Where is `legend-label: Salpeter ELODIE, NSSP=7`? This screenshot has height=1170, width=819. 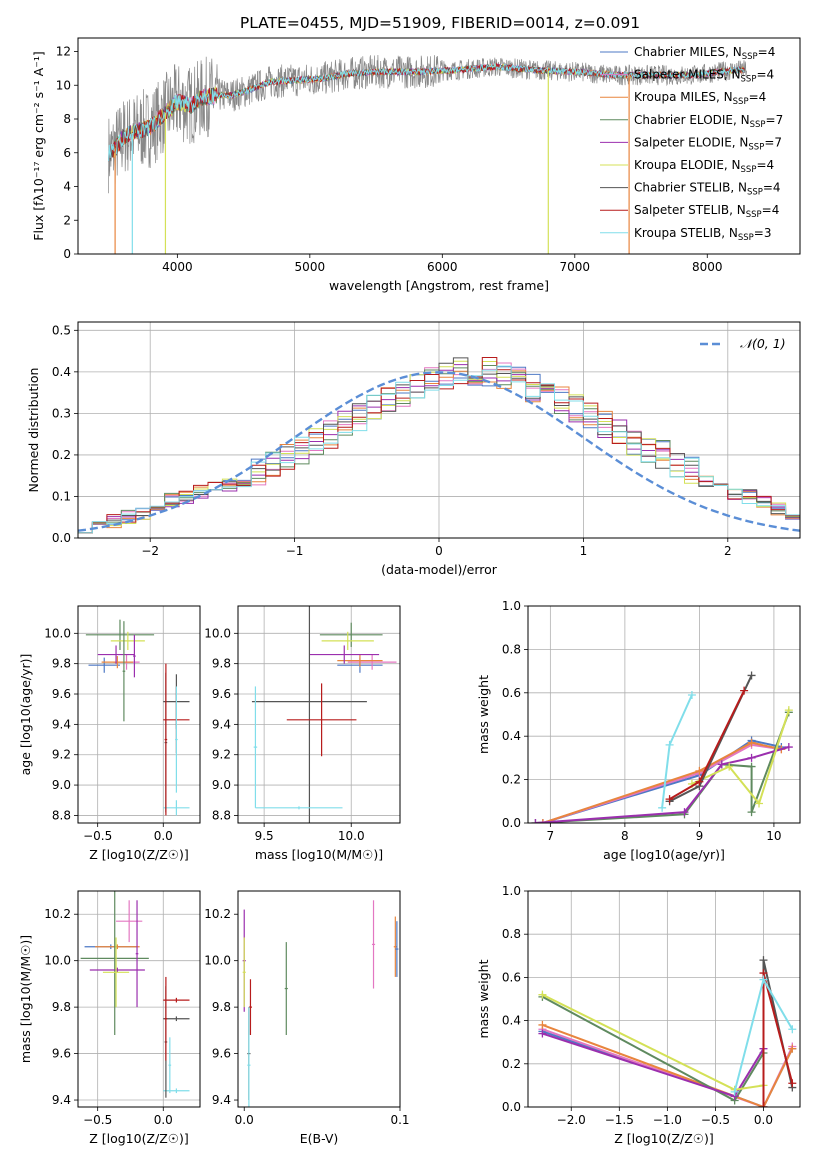 legend-label: Salpeter ELODIE, NSSP=7 is located at coordinates (708, 143).